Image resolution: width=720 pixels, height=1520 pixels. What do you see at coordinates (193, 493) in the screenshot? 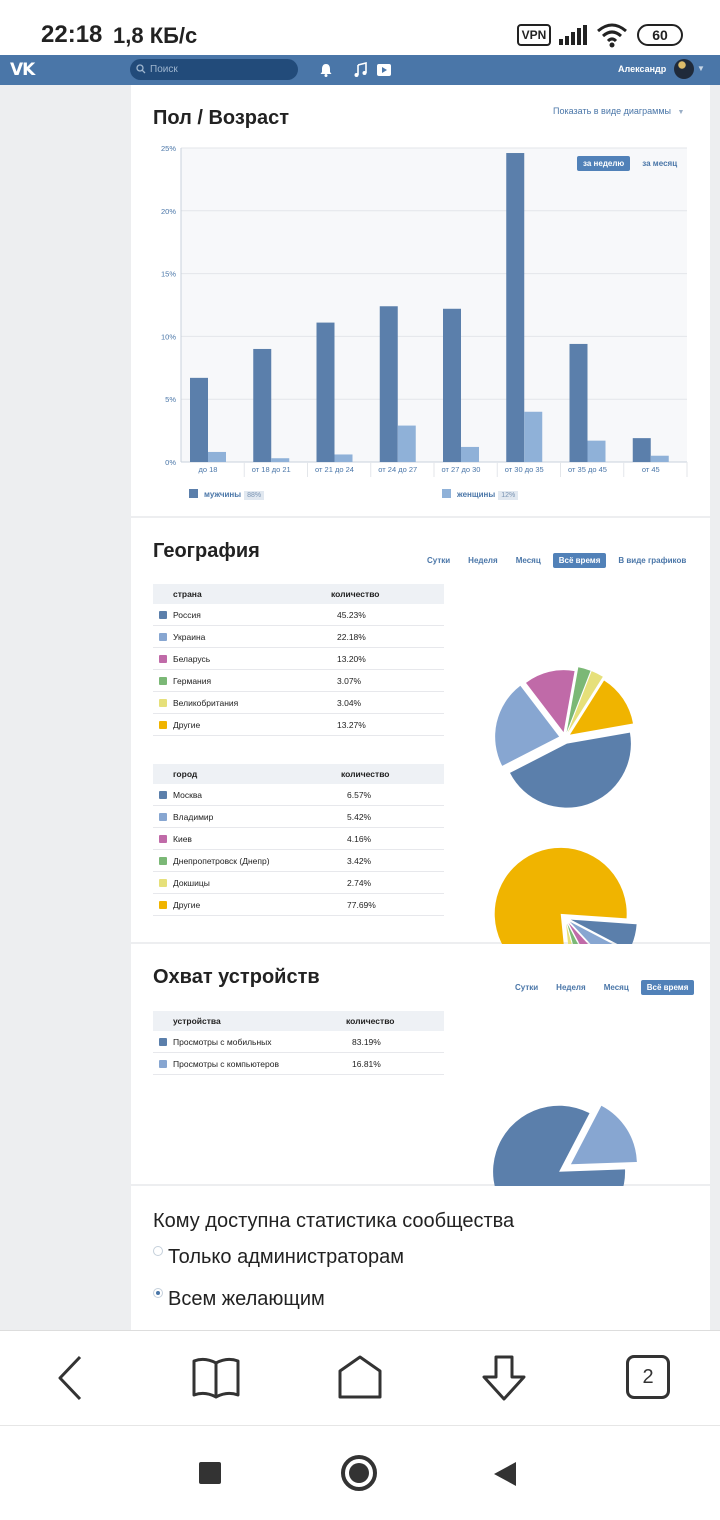
I see `legend-male-swatch` at bounding box center [193, 493].